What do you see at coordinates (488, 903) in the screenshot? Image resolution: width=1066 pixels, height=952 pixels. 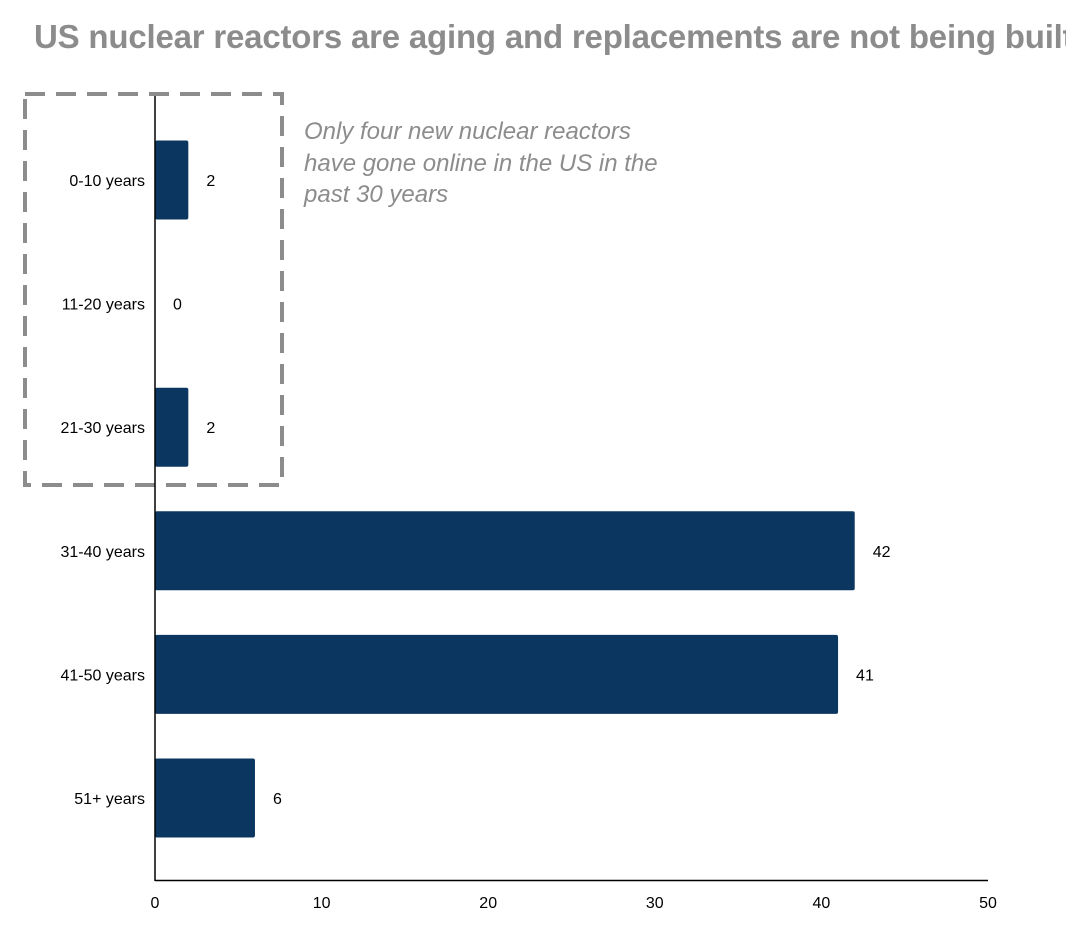 I see `x-tick-label: 20` at bounding box center [488, 903].